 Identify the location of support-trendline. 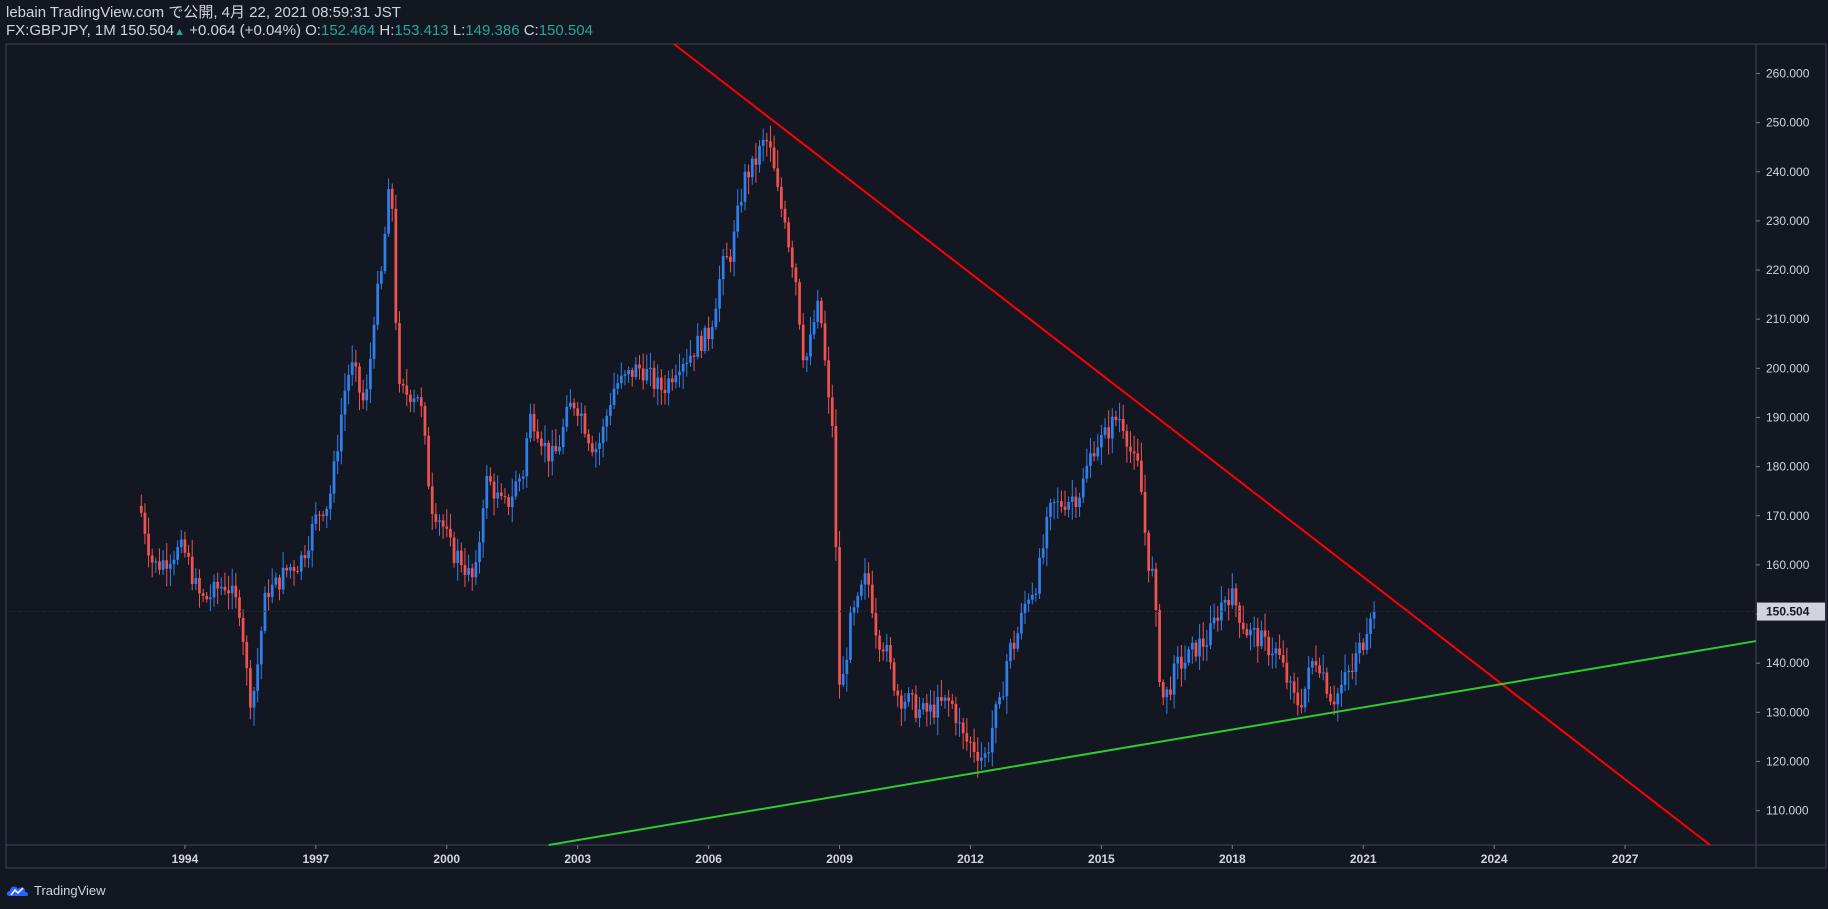
(1152, 743).